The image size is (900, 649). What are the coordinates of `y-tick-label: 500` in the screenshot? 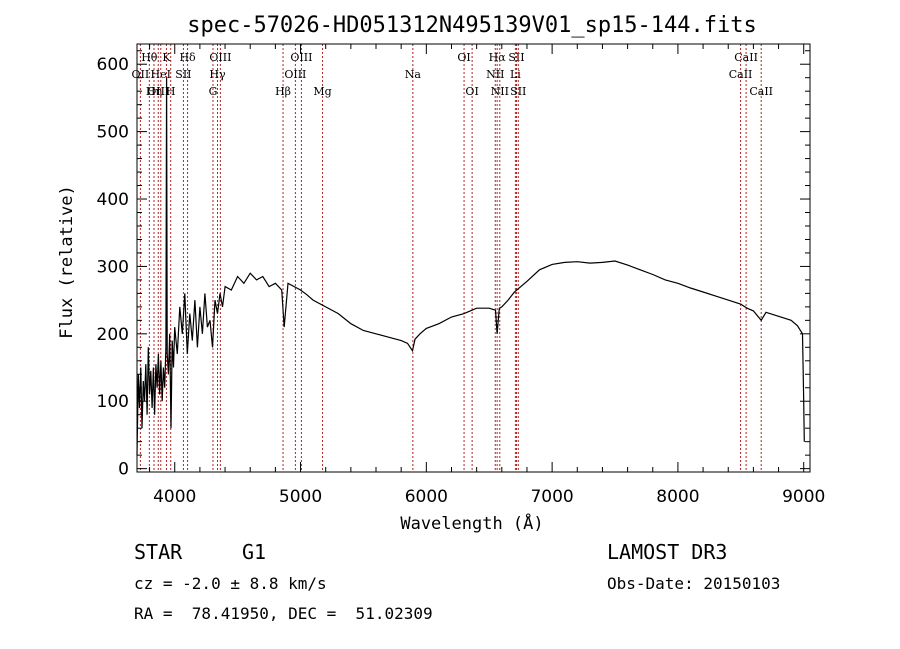 It's located at (113, 133).